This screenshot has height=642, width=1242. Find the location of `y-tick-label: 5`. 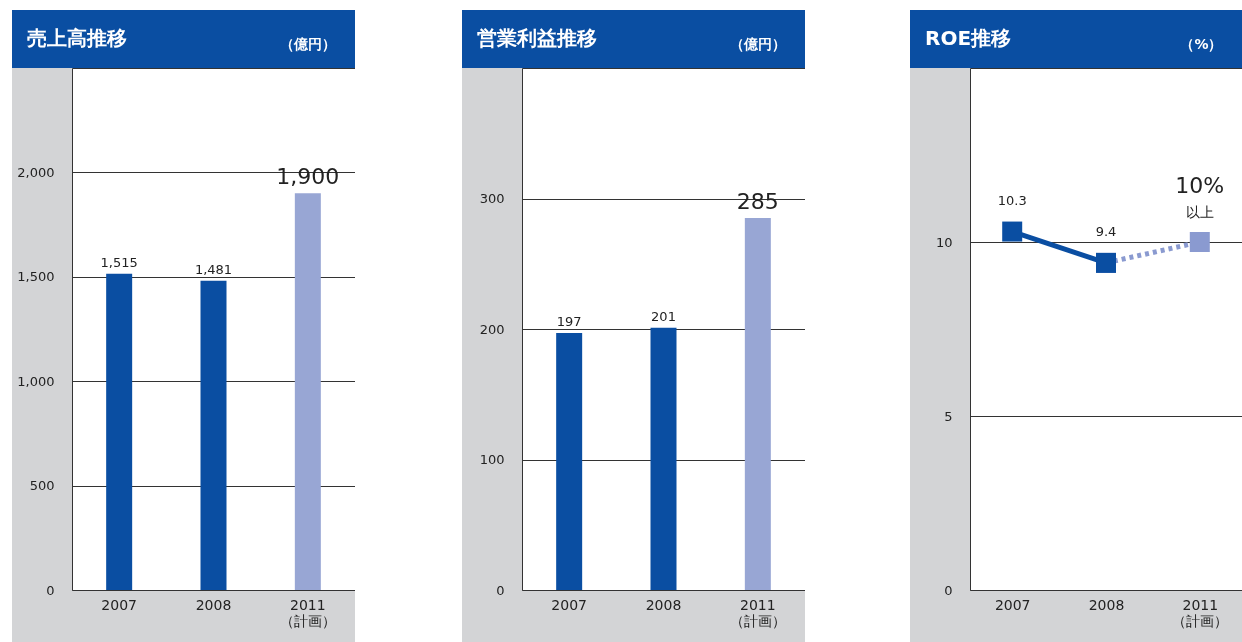

y-tick-label: 5 is located at coordinates (948, 416).